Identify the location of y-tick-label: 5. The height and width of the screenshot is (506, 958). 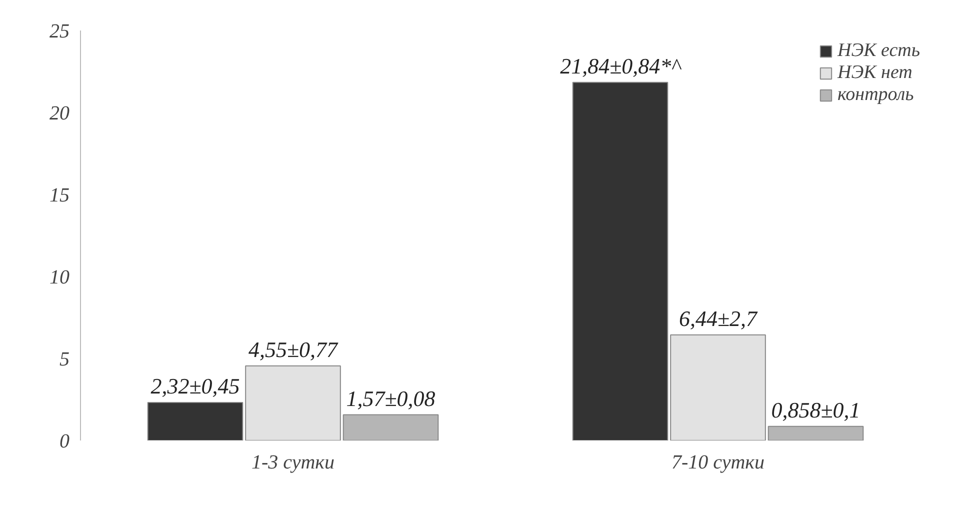
(65, 359).